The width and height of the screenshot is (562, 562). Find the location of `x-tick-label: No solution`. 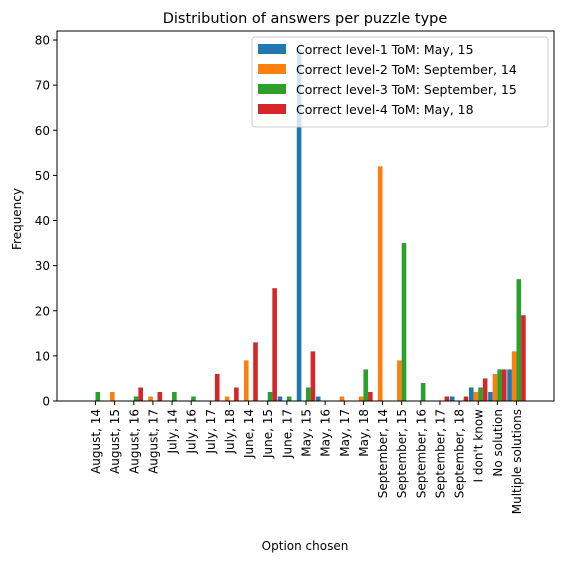

x-tick-label: No solution is located at coordinates (498, 443).